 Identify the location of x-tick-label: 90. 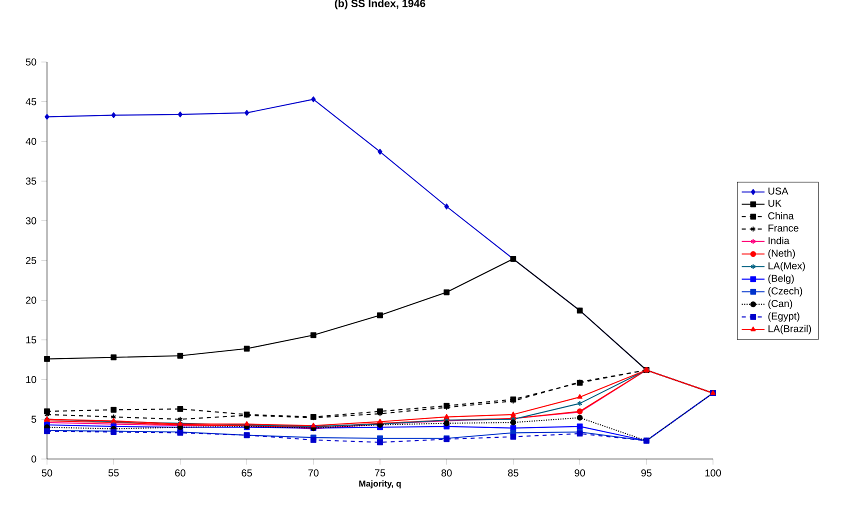
(579, 472).